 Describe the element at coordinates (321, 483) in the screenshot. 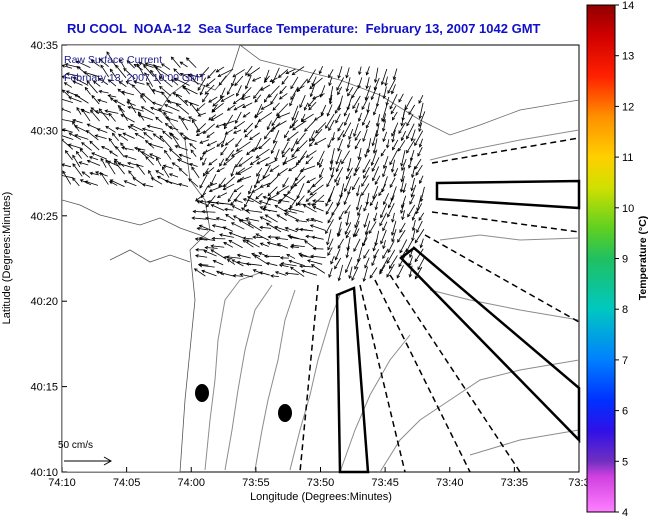

I see `x-tick-label: 73:50` at that location.